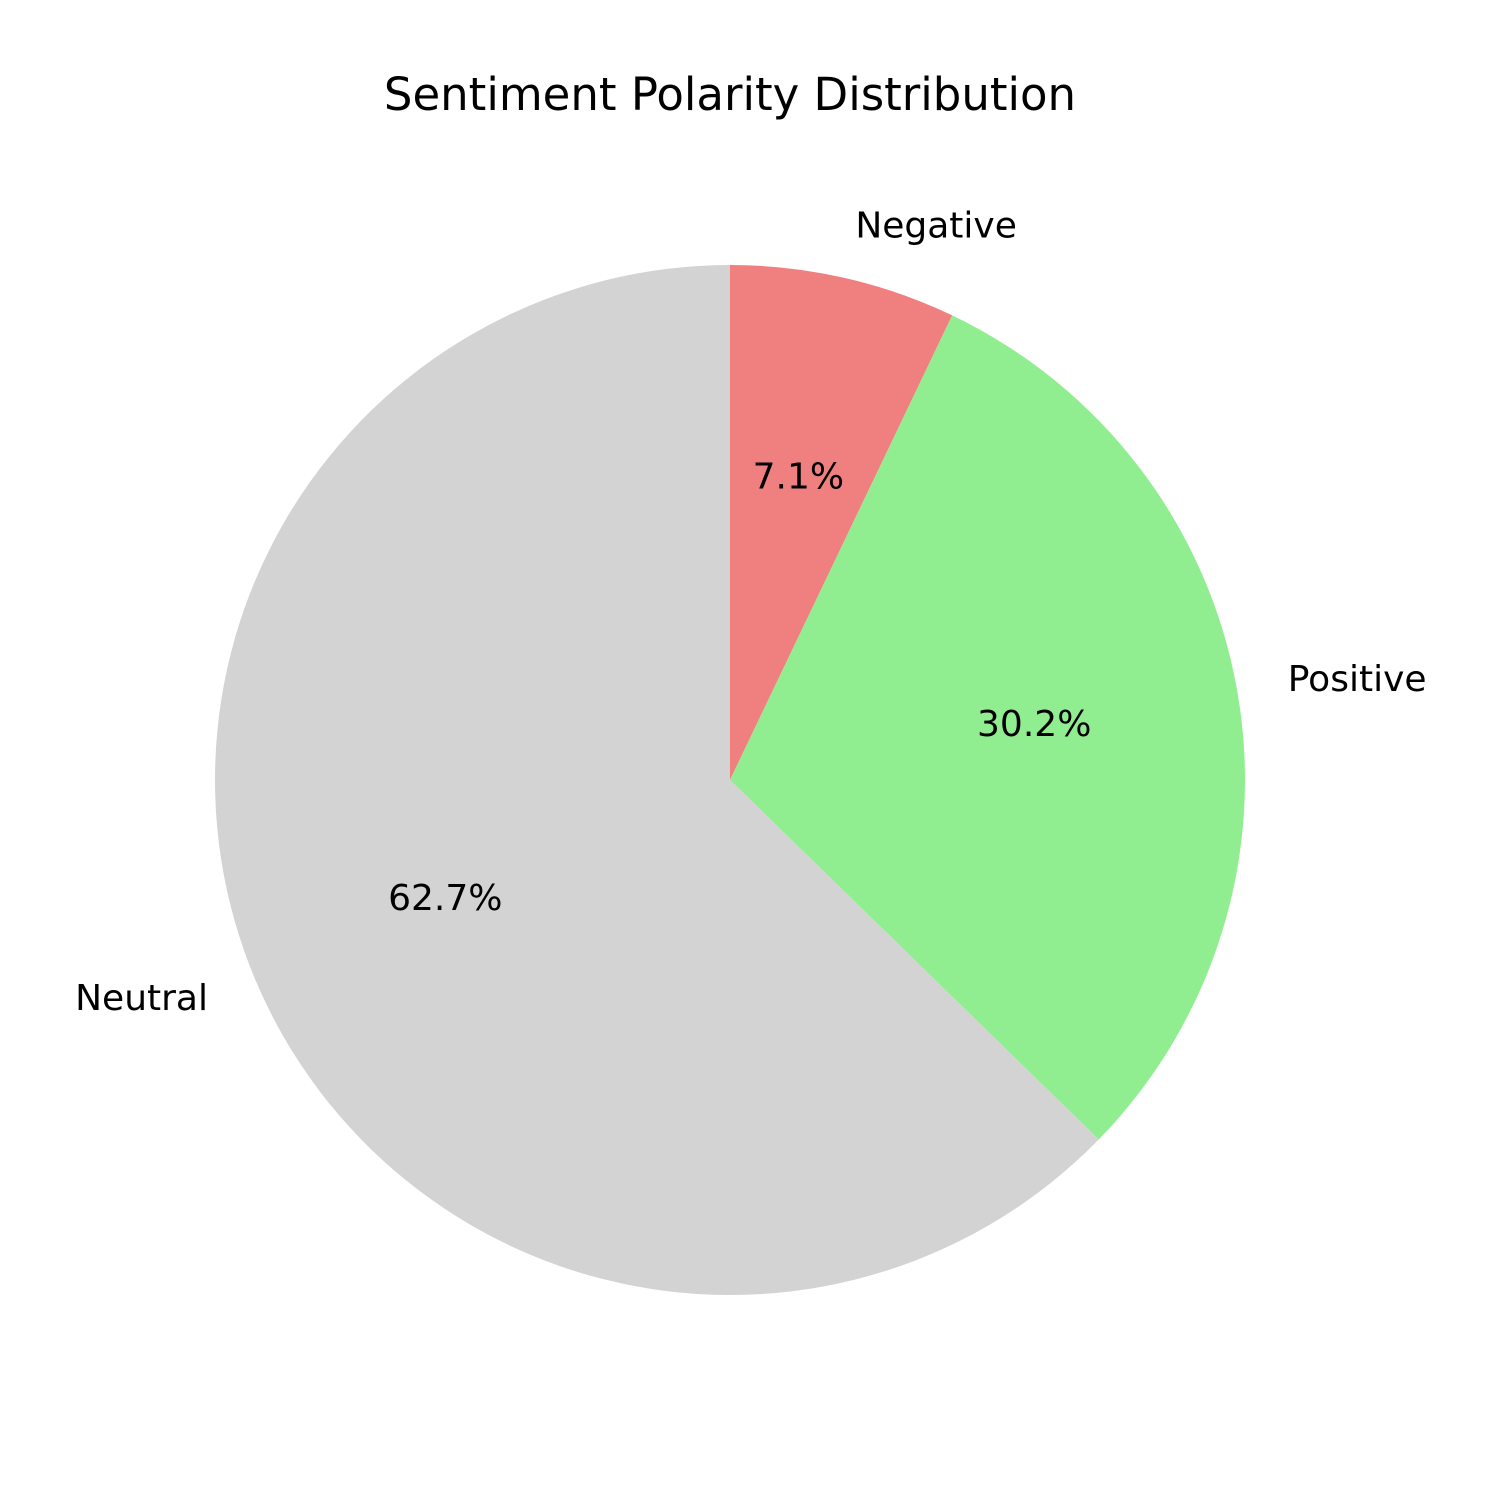  I want to click on pct-label-negative: 7.1%, so click(798, 477).